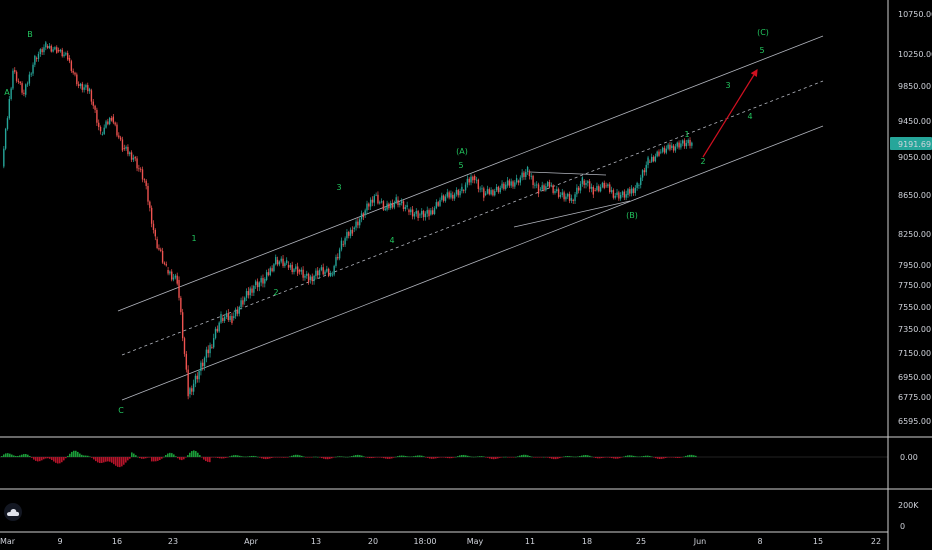  Describe the element at coordinates (587, 541) in the screenshot. I see `time-tick-label: 18` at that location.